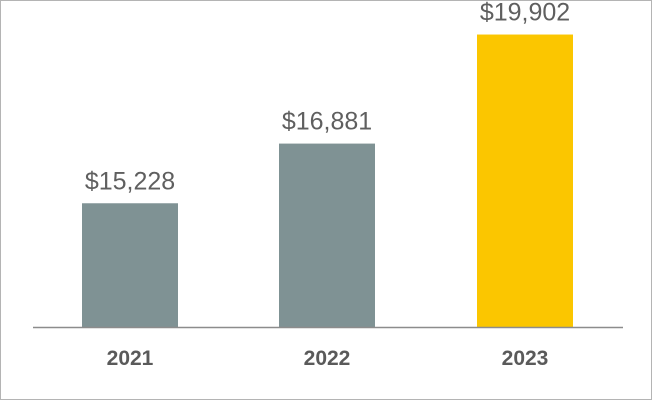 Image resolution: width=652 pixels, height=401 pixels. I want to click on value-label-2021: $15,228, so click(130, 181).